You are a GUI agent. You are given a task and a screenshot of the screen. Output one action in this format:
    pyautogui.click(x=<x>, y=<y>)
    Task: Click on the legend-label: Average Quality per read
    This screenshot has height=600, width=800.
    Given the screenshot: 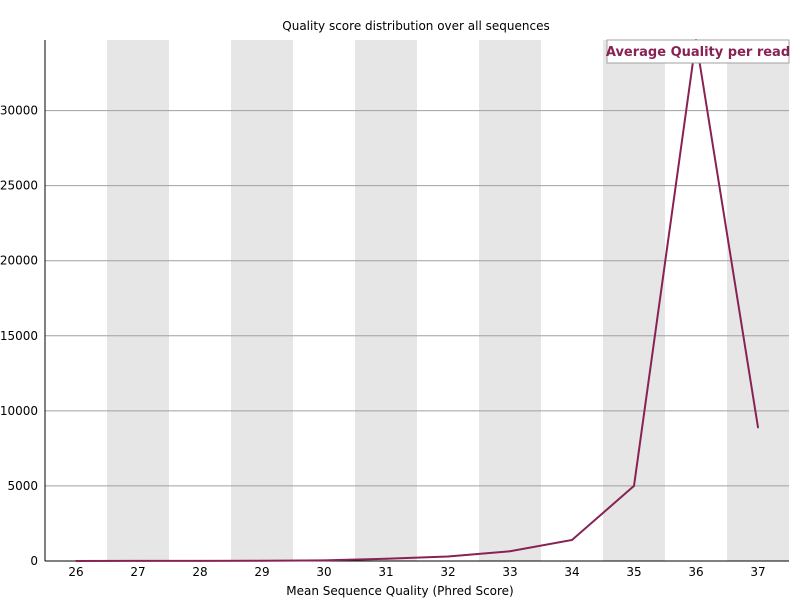 What is the action you would take?
    pyautogui.click(x=698, y=52)
    